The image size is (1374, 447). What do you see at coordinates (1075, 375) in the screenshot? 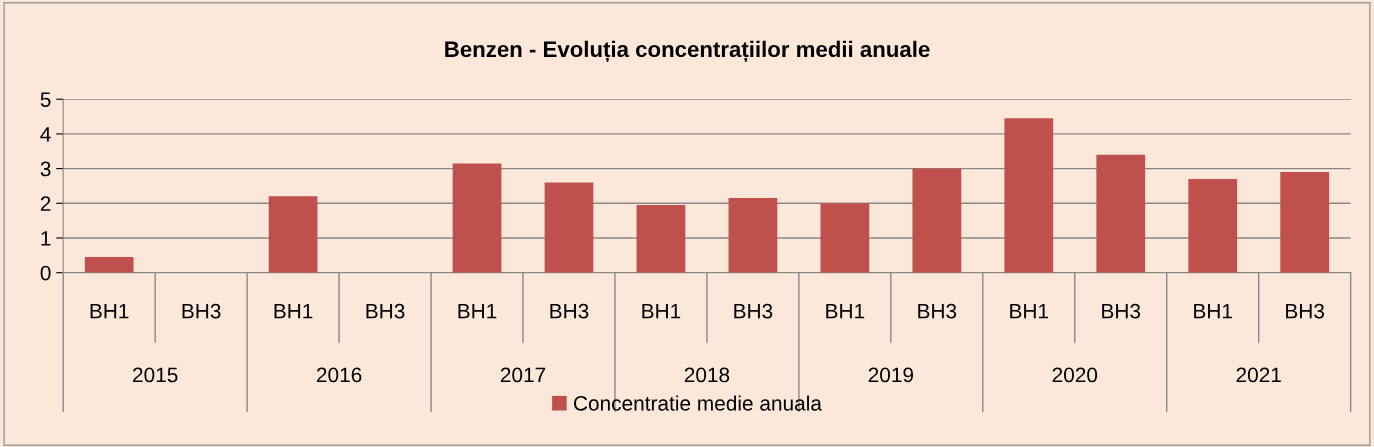
I see `text: 2020` at bounding box center [1075, 375].